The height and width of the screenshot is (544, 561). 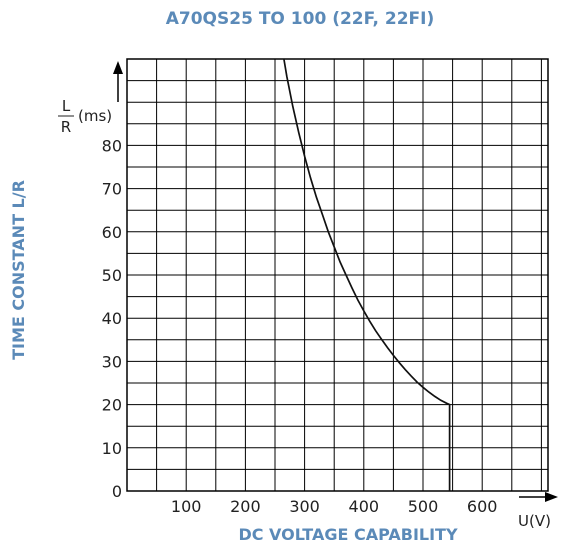 I want to click on x-tick-label: 600, so click(x=482, y=506).